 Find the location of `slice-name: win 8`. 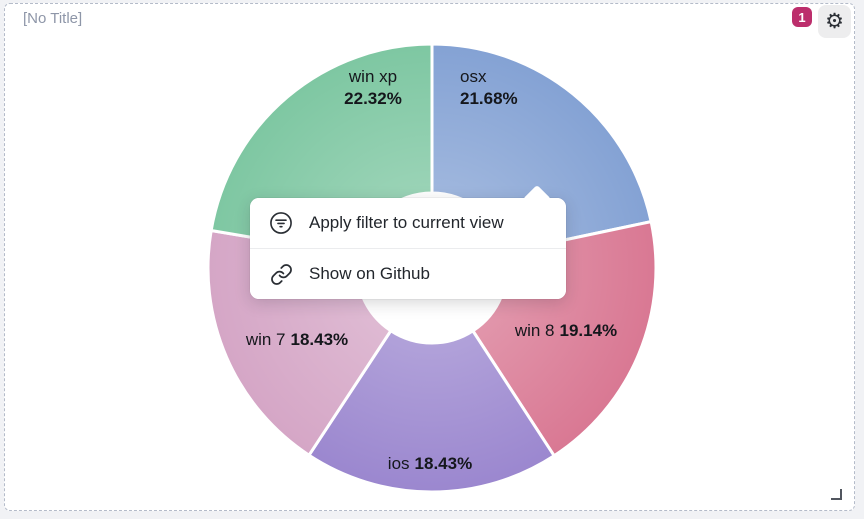

slice-name: win 8 is located at coordinates (534, 330).